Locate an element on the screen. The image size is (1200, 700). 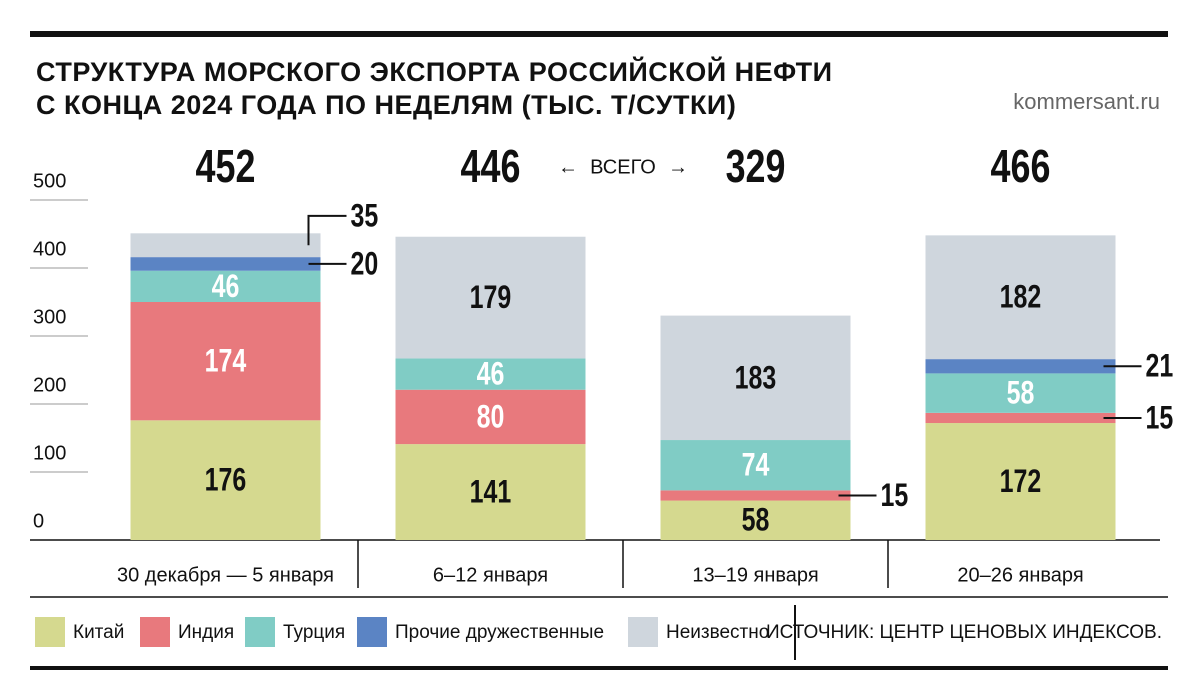
arrow: → is located at coordinates (678, 167).